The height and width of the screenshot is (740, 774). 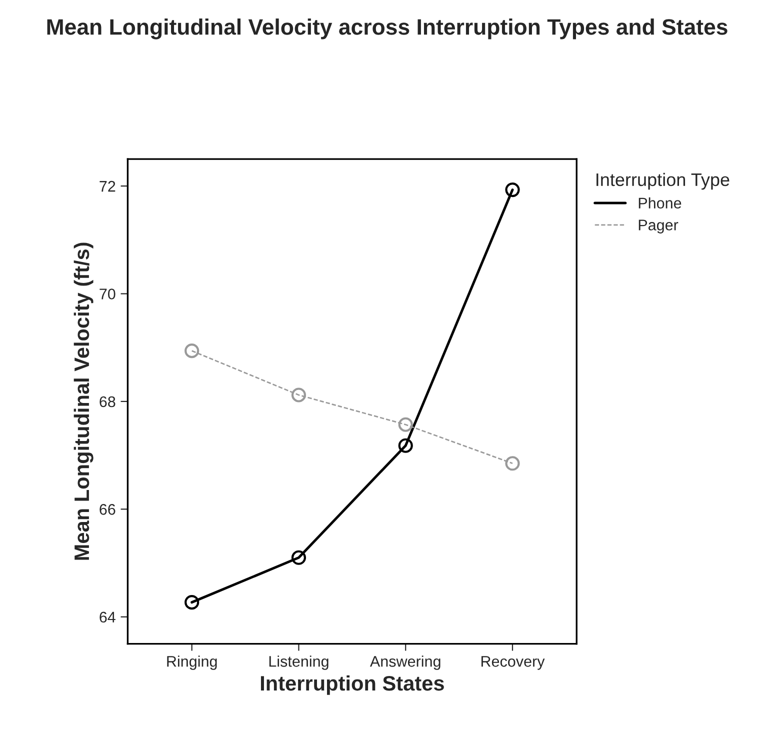 What do you see at coordinates (192, 663) in the screenshot?
I see `x-tick-label: Ringing` at bounding box center [192, 663].